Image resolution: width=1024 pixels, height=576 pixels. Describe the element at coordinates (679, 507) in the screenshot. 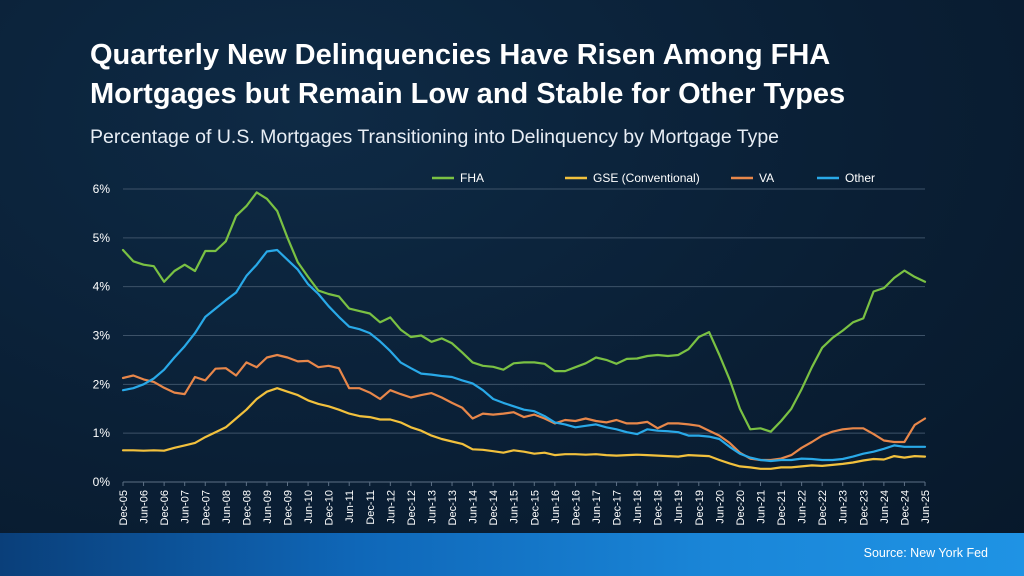

I see `x-tick-label: Jun-19` at that location.